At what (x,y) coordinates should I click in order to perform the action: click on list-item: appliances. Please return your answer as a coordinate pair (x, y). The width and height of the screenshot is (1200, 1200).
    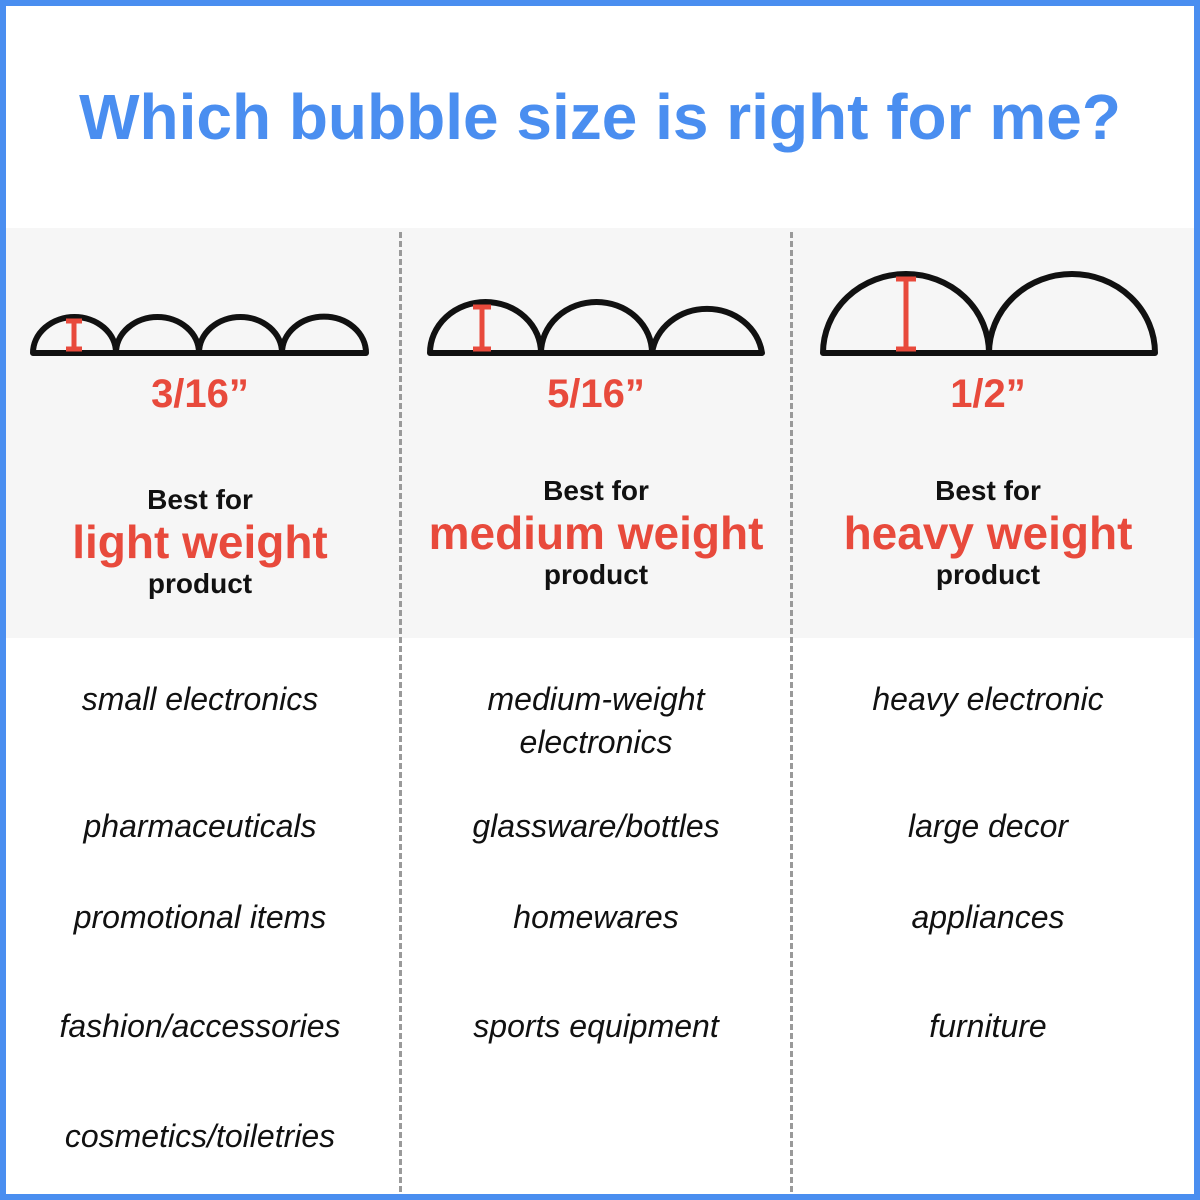
    Looking at the image, I should click on (988, 917).